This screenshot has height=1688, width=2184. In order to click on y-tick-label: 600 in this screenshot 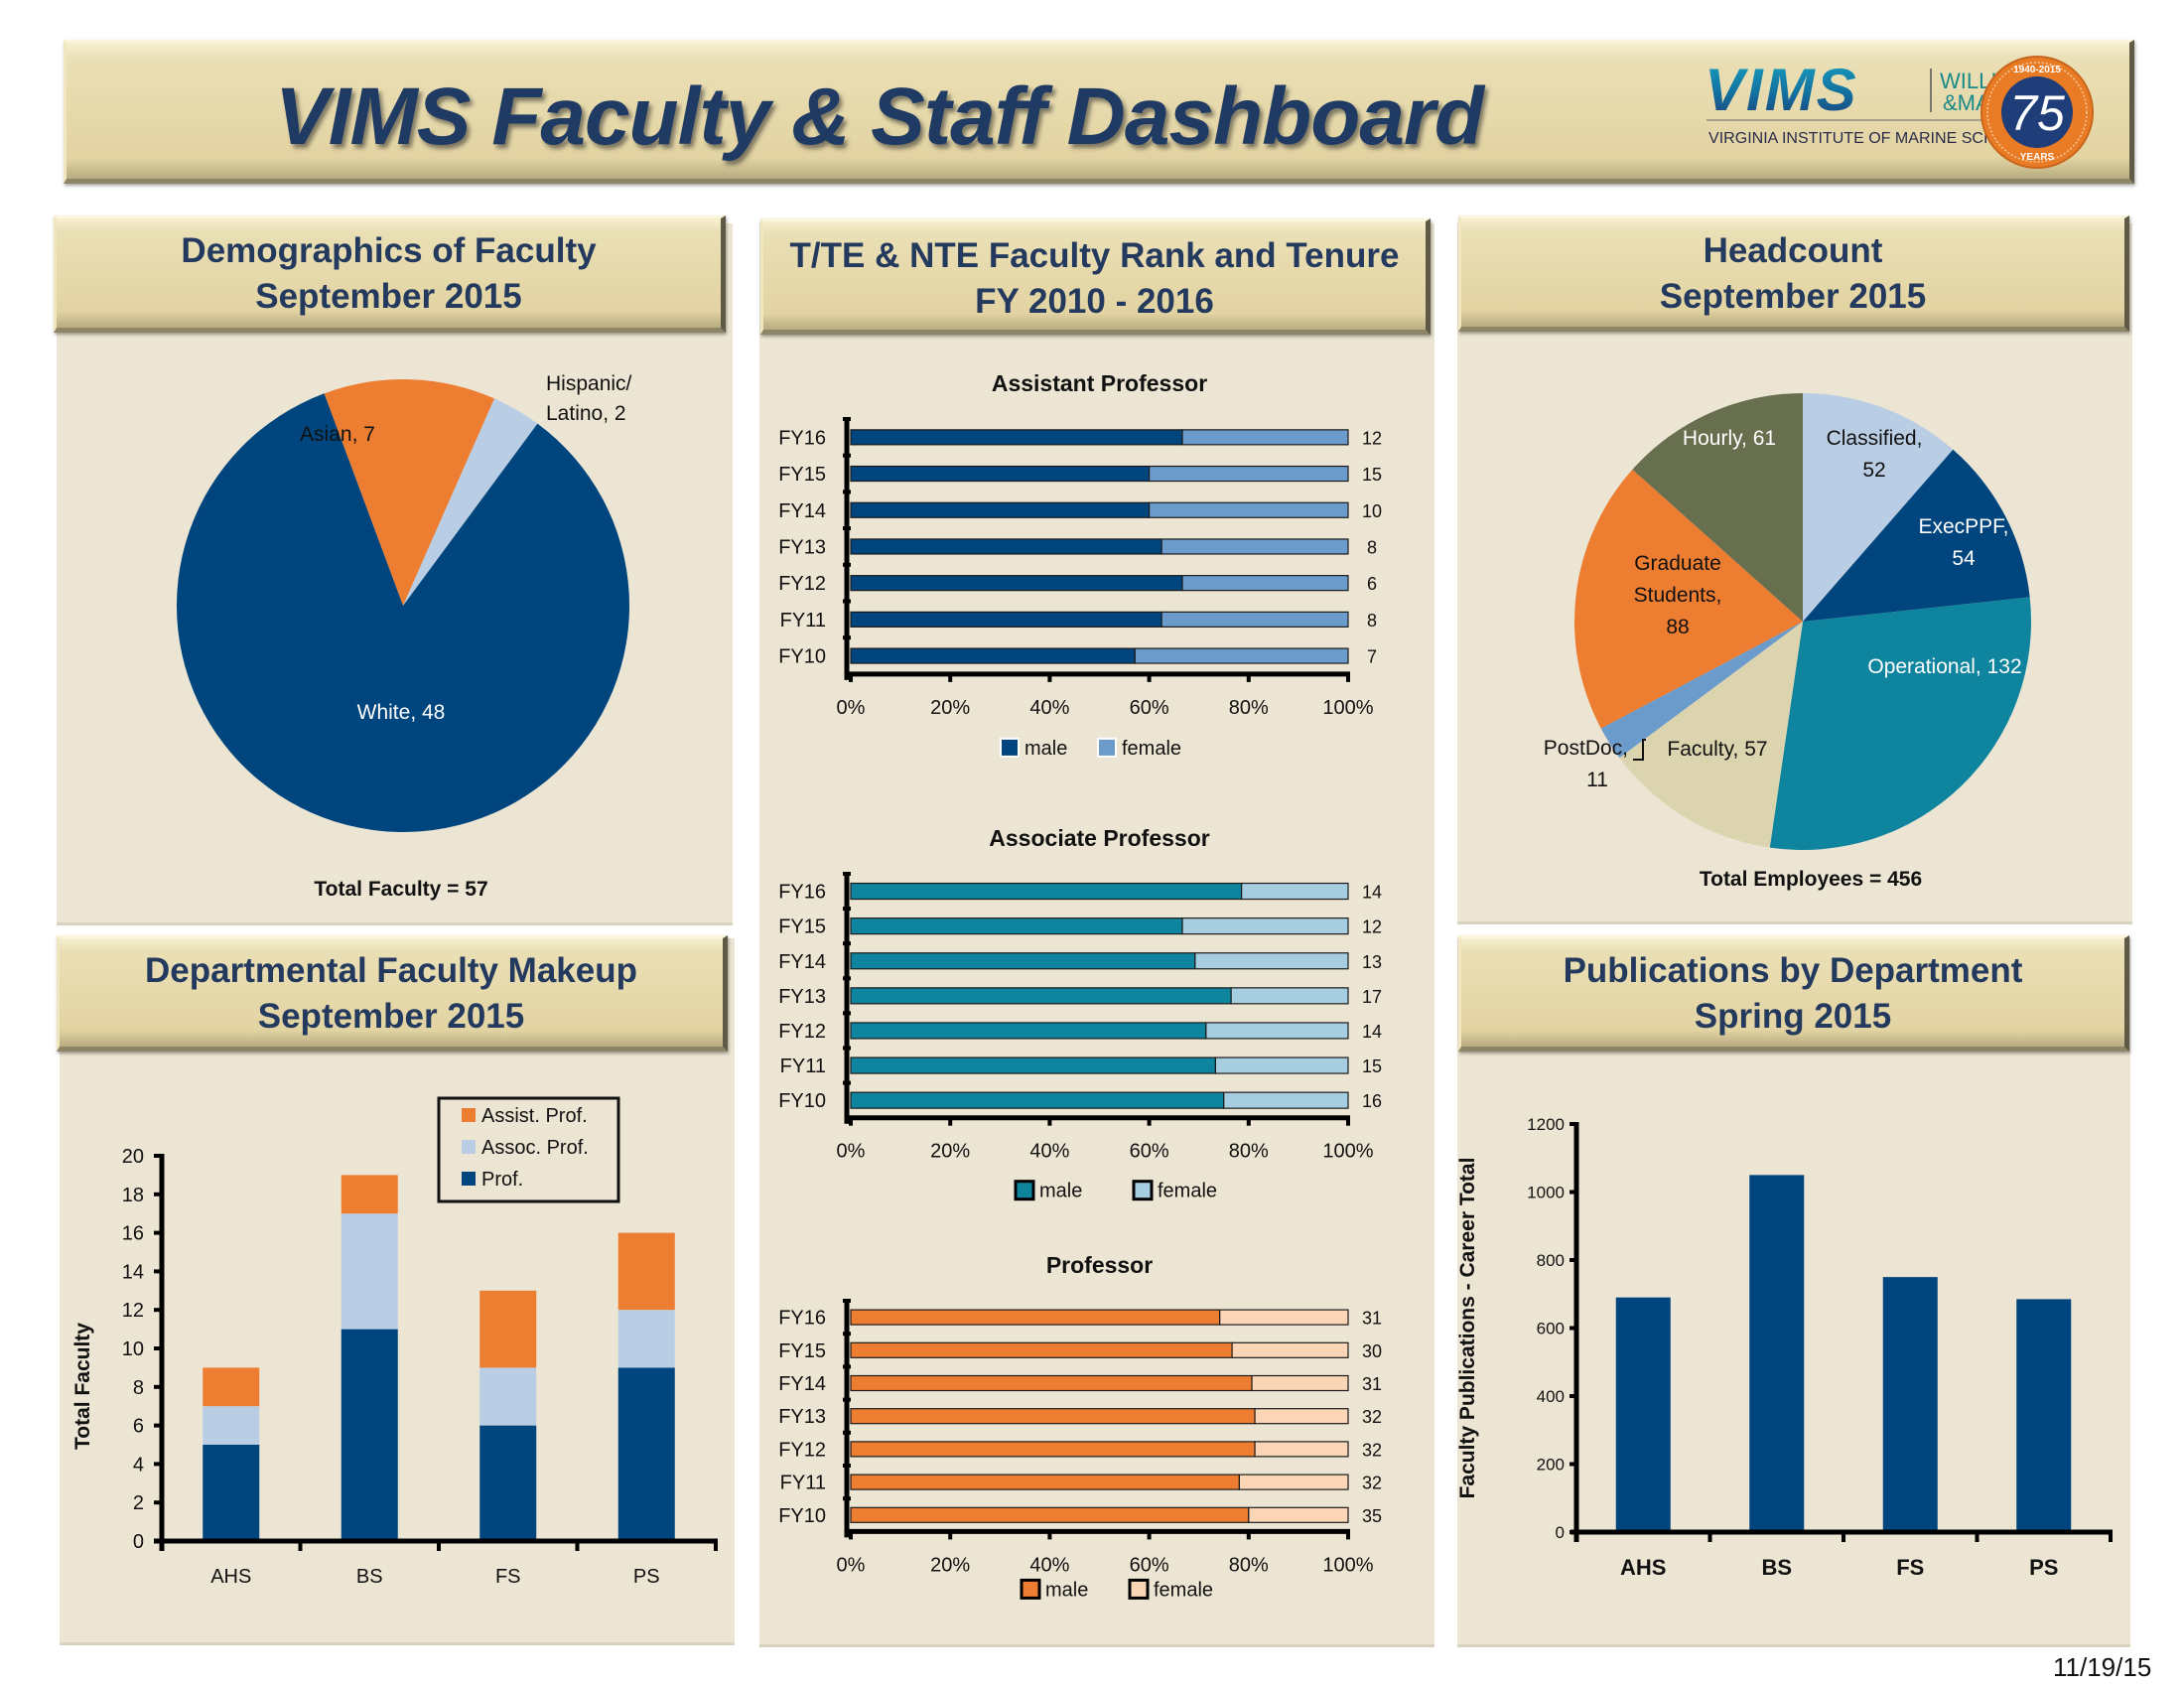, I will do `click(1551, 1329)`.